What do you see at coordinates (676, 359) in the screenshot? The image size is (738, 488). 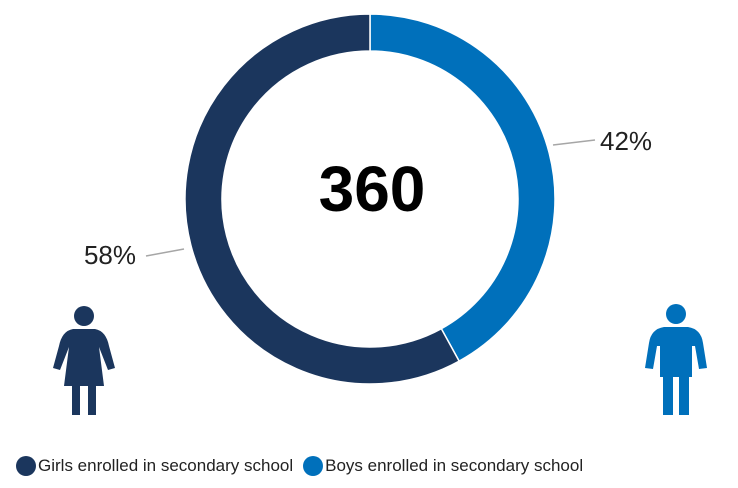 I see `boy-icon` at bounding box center [676, 359].